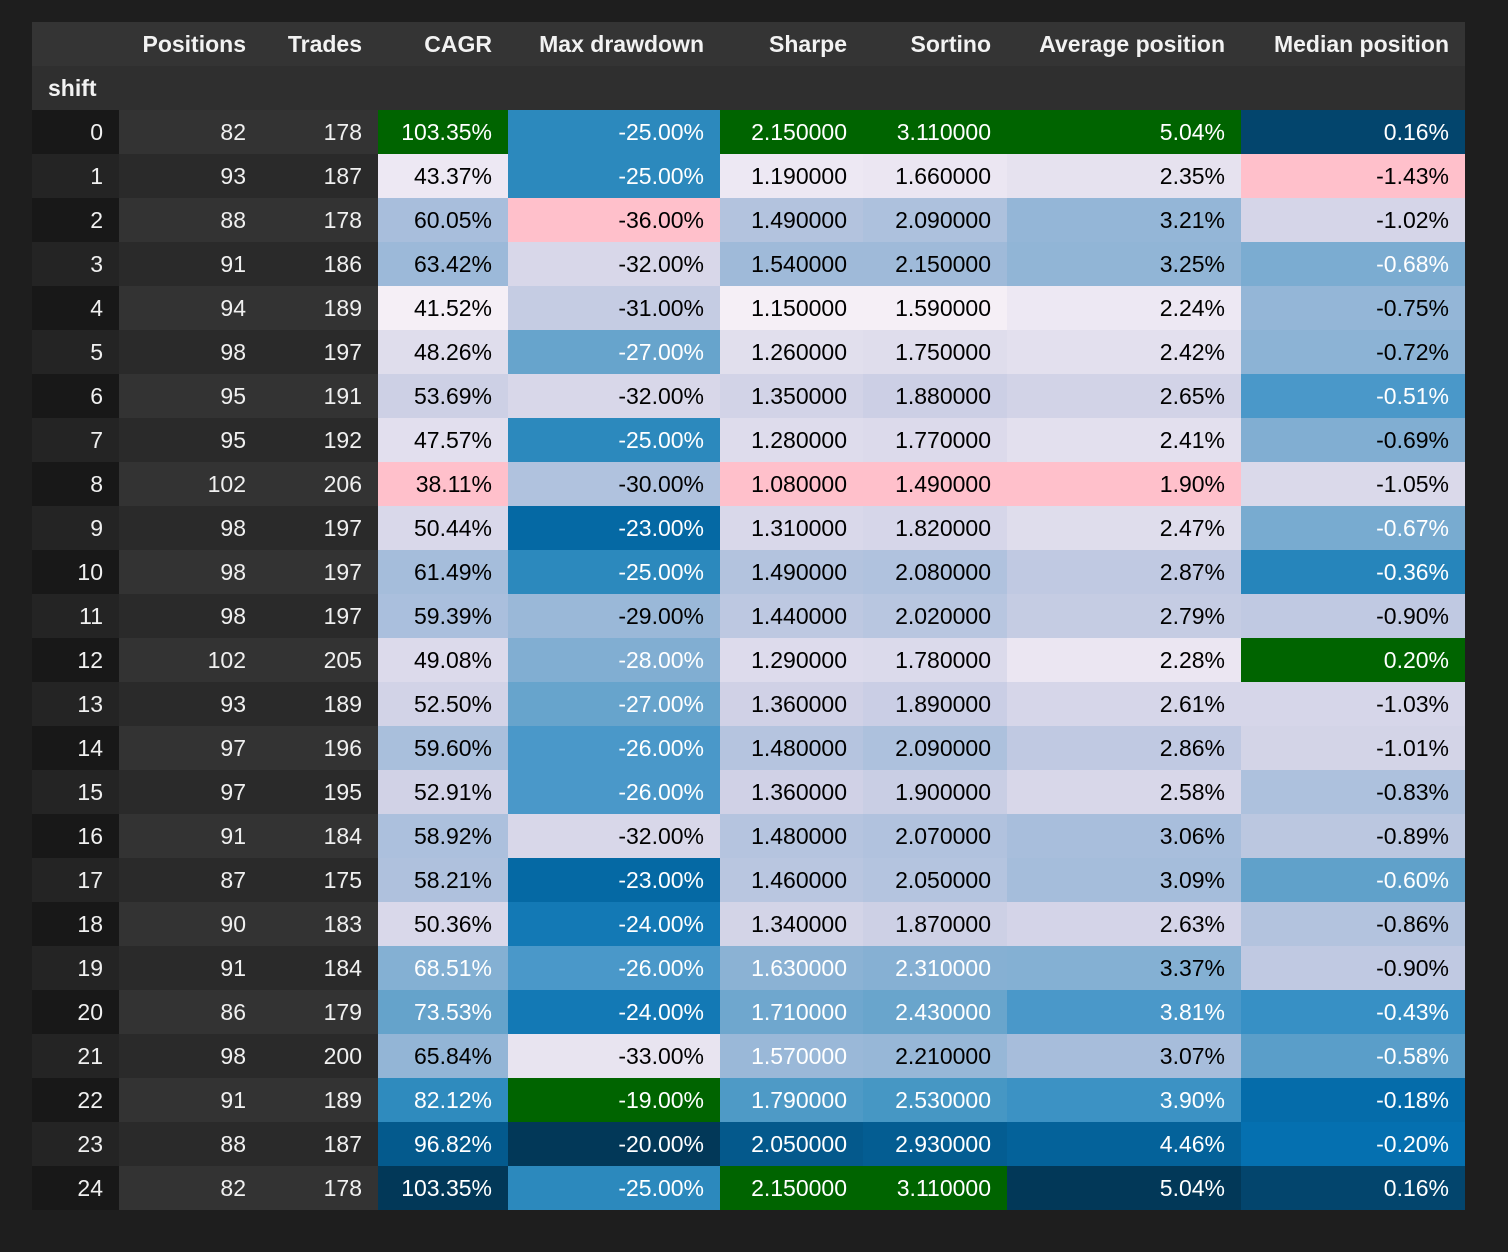 The height and width of the screenshot is (1252, 1508). I want to click on cell-positions: 93, so click(190, 704).